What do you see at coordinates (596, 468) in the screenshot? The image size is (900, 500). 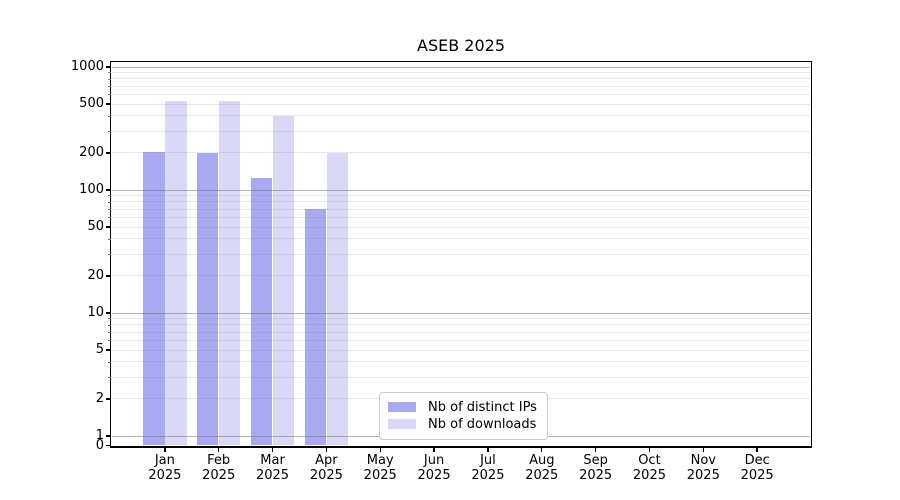 I see `x-tick-label-8: Sep 2025` at bounding box center [596, 468].